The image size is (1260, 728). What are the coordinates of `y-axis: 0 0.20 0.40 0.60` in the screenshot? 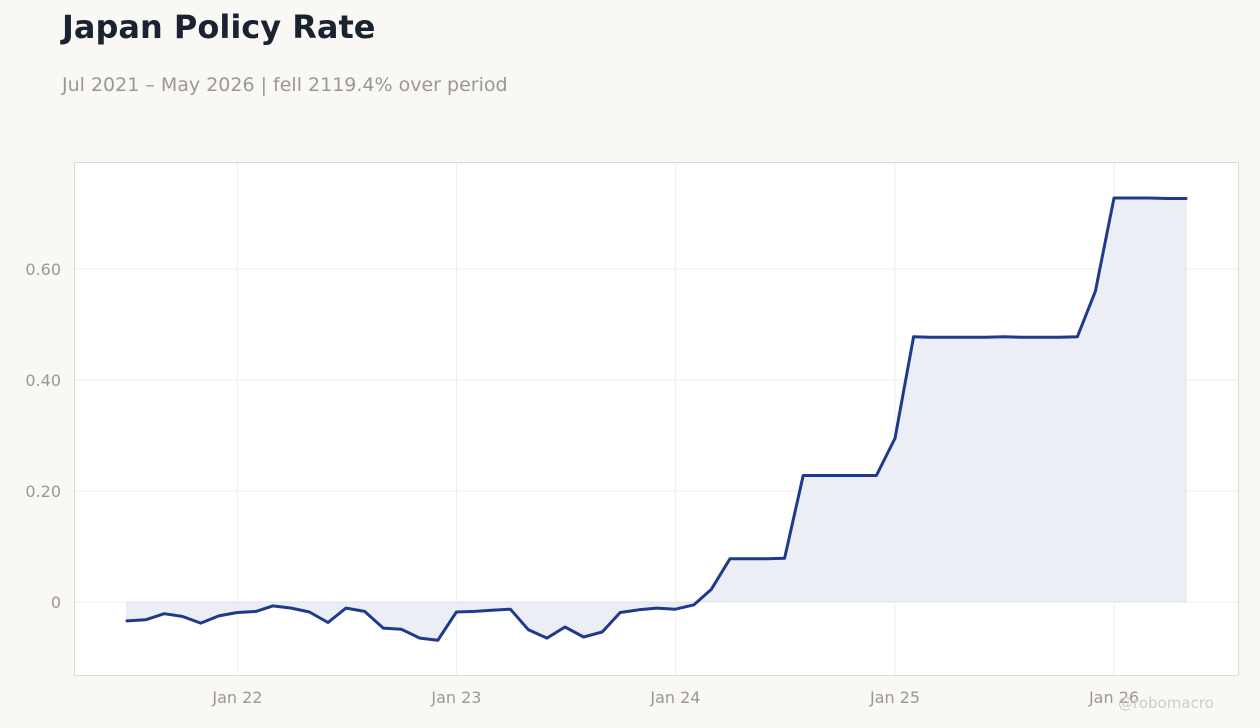 It's located at (43, 436).